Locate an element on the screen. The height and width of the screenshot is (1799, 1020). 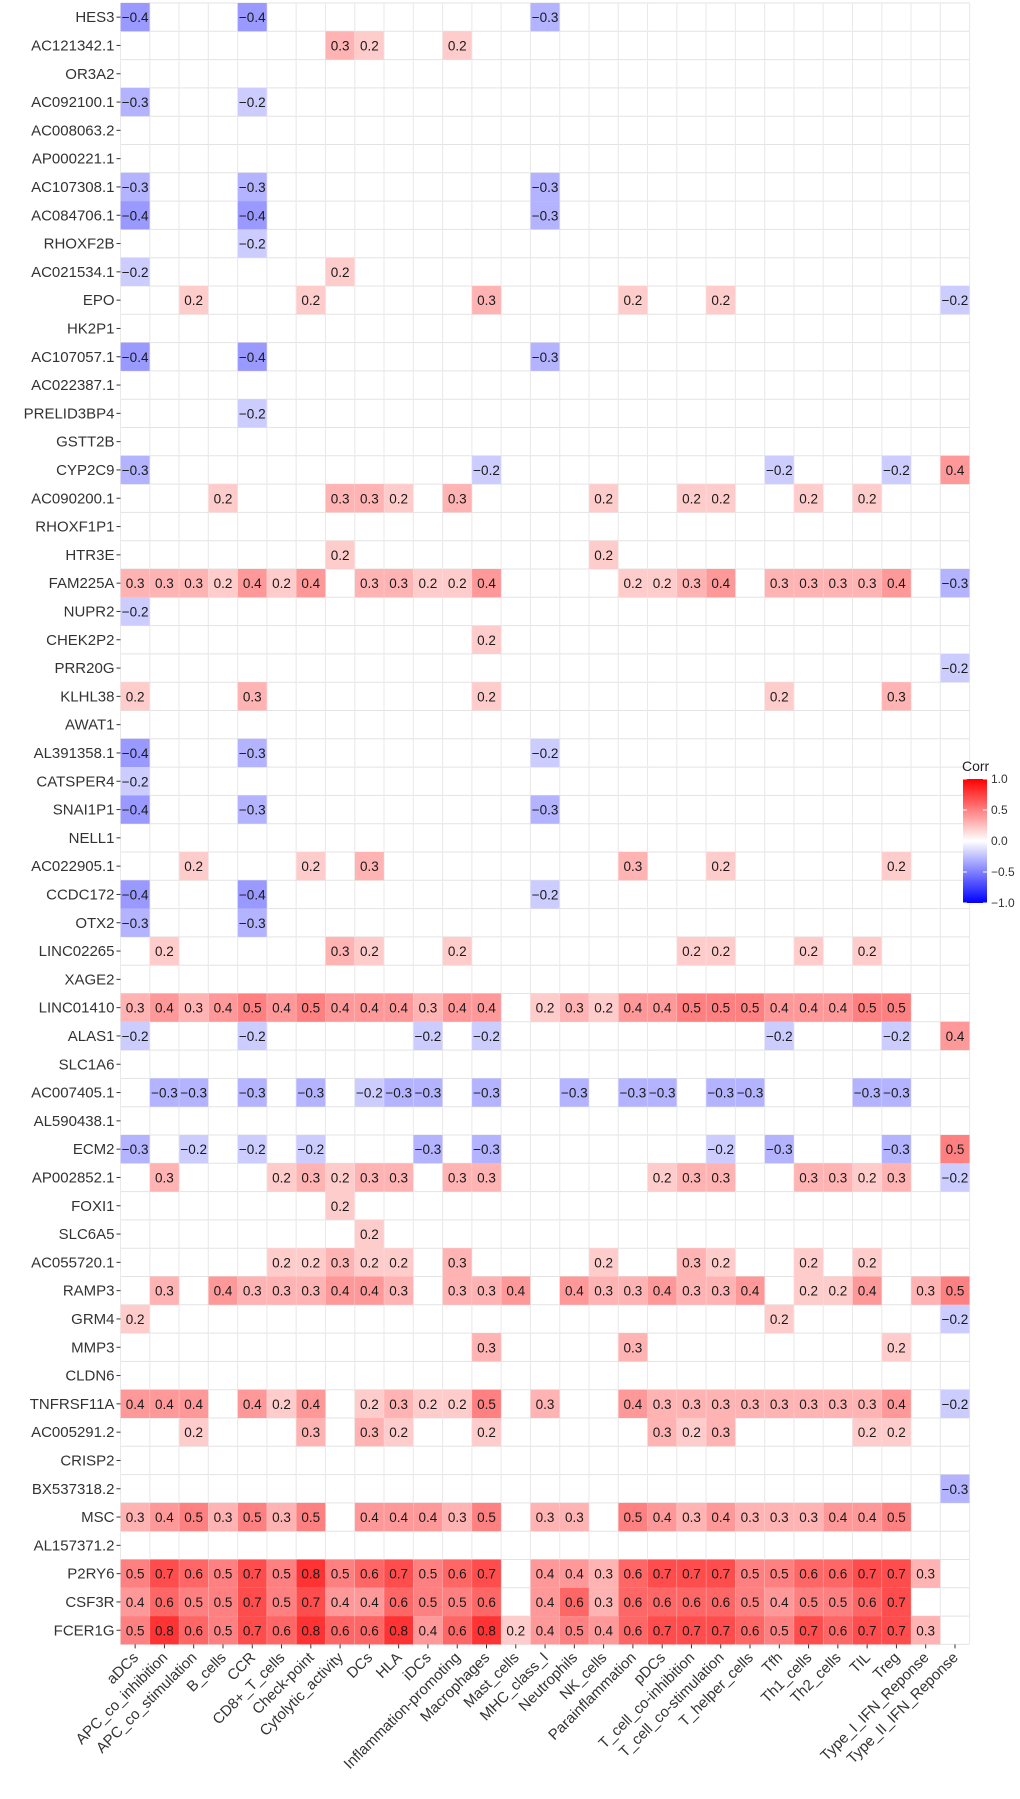
column-label: HLA is located at coordinates (389, 1665).